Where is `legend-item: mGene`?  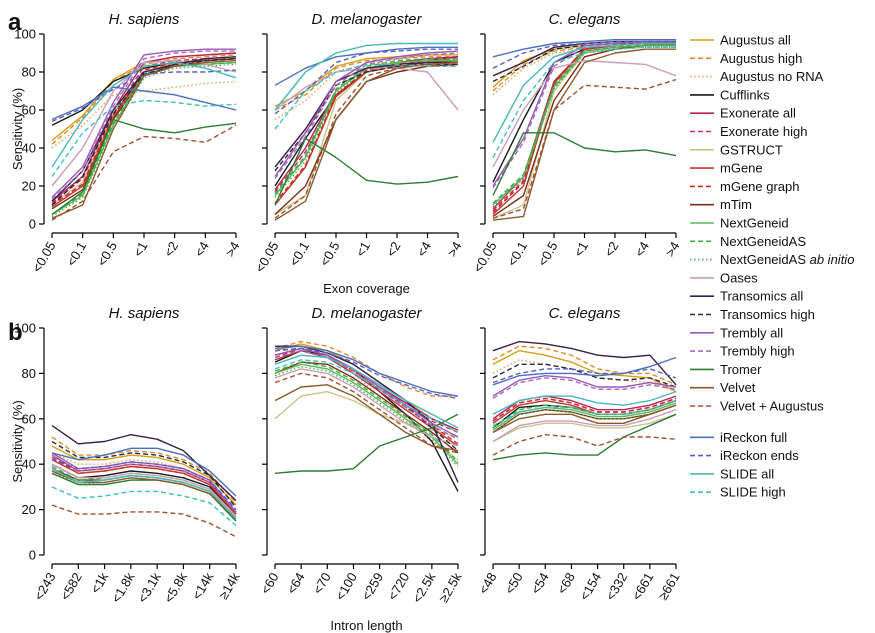 legend-item: mGene is located at coordinates (726, 168).